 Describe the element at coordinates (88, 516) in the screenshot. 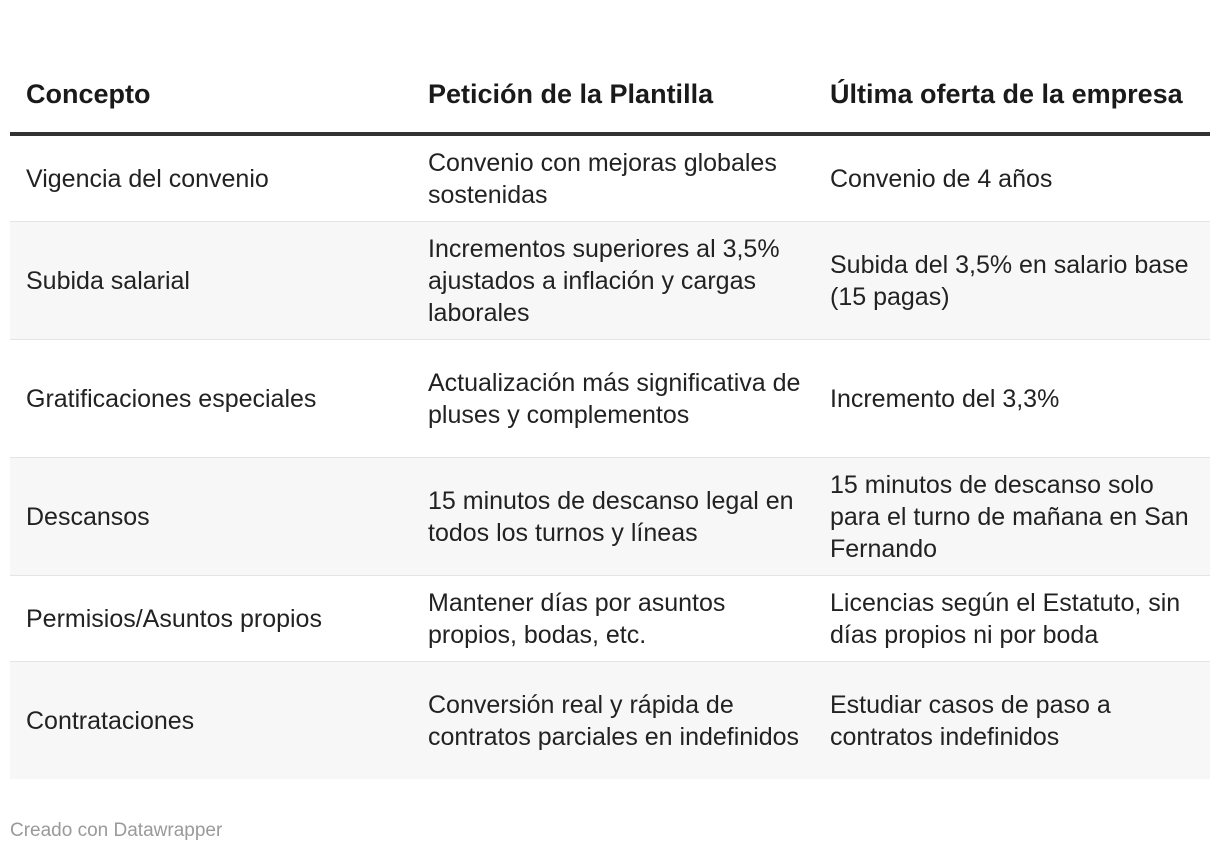

I see `cell-concepto: Descansos` at that location.